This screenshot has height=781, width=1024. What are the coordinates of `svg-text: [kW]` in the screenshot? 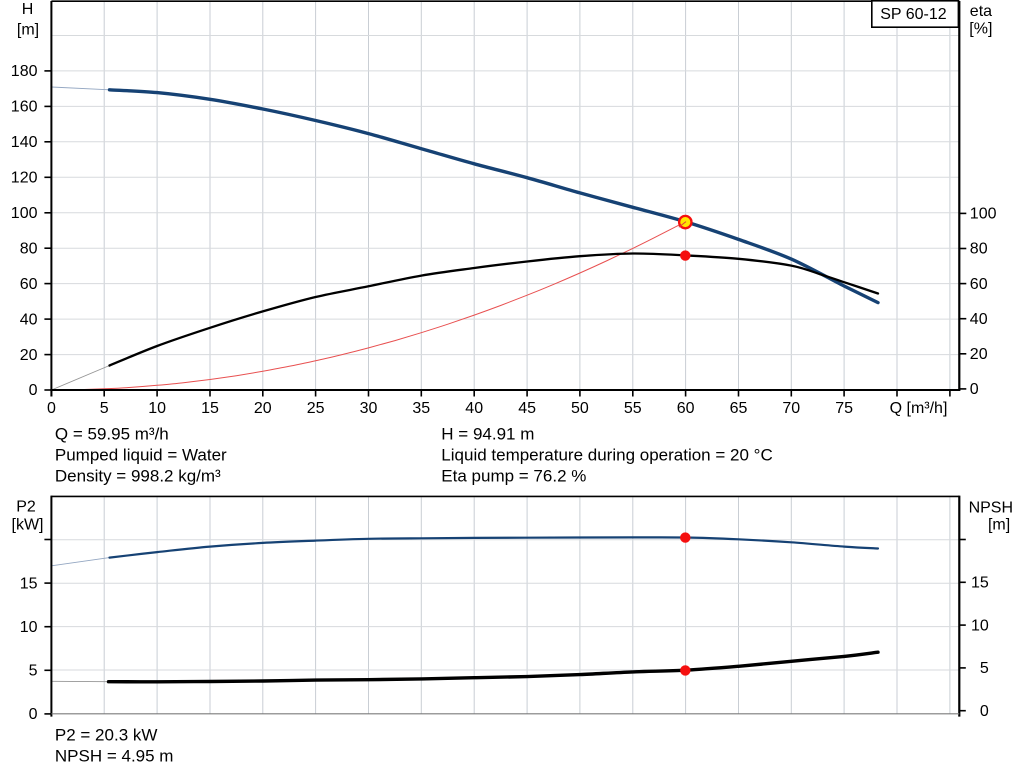 It's located at (28, 524).